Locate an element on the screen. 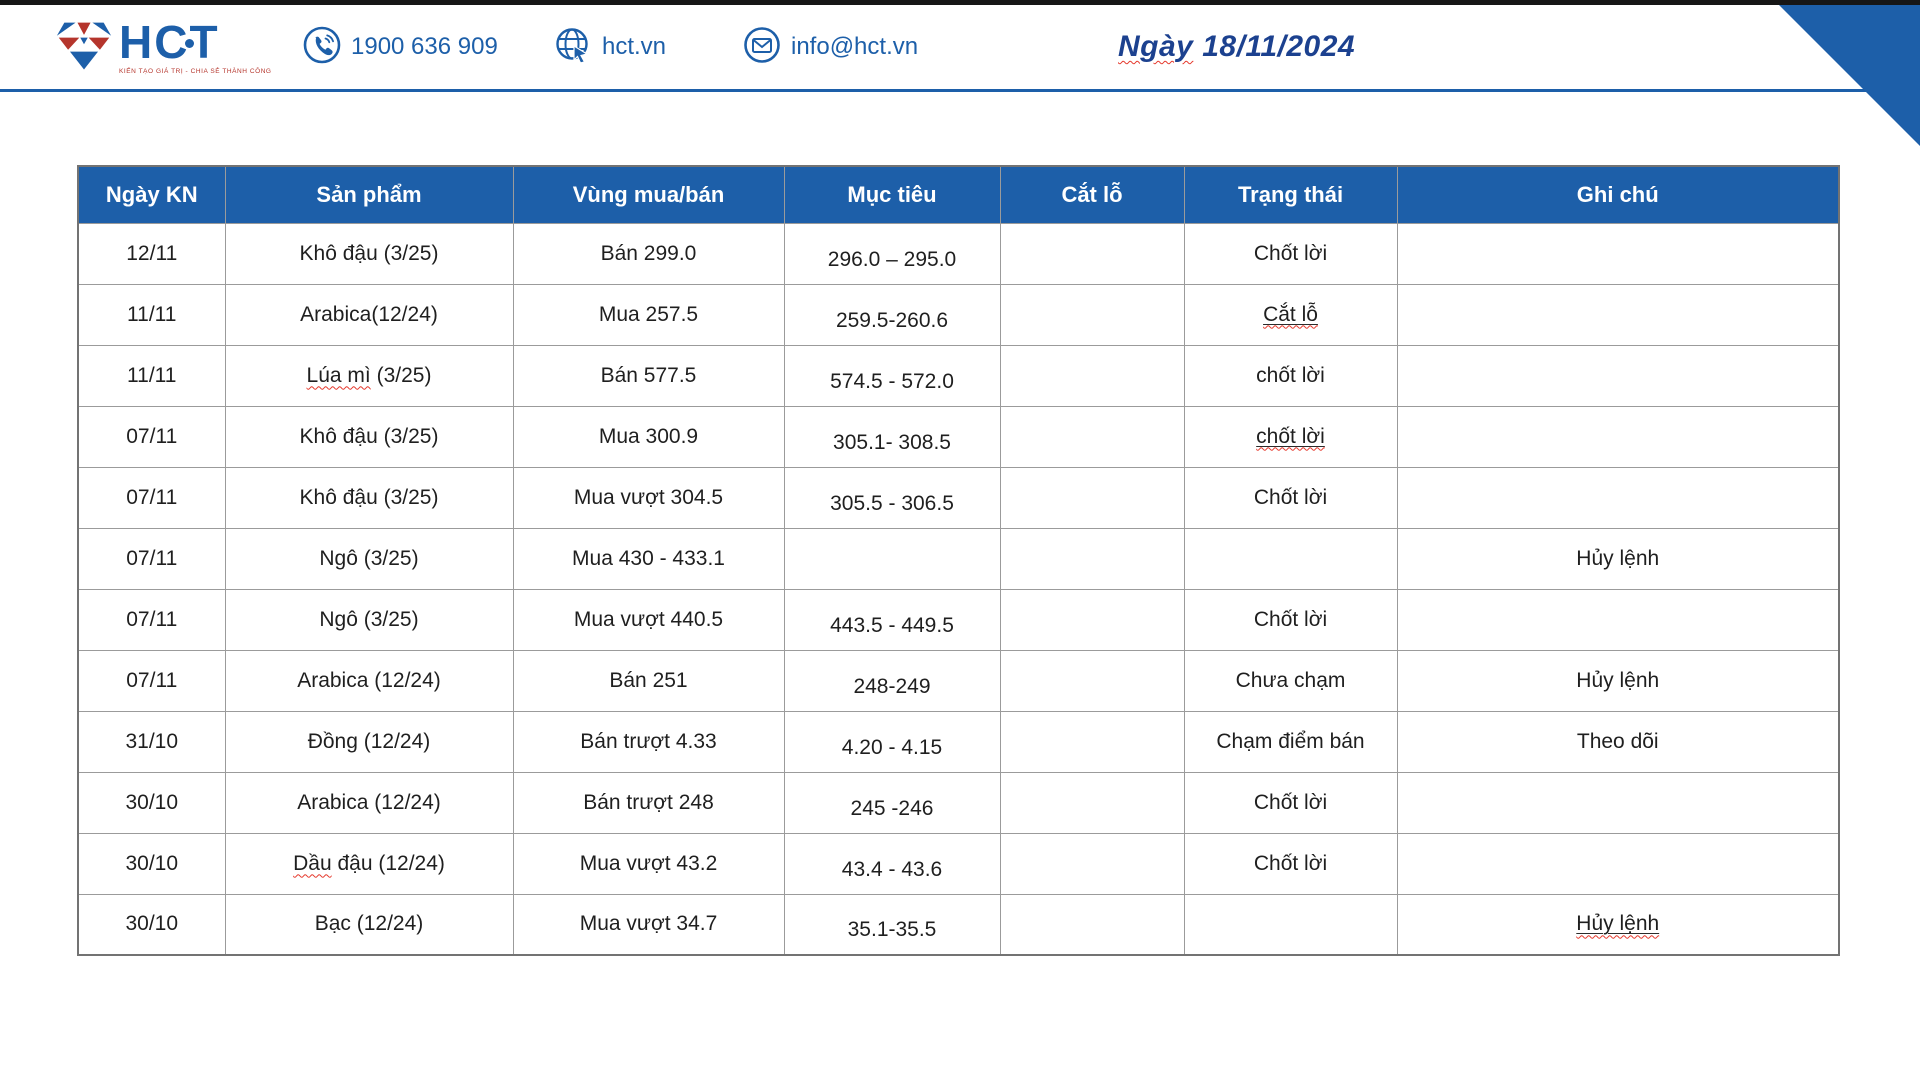  col-header-san-pham: Sản phẩm is located at coordinates (369, 194).